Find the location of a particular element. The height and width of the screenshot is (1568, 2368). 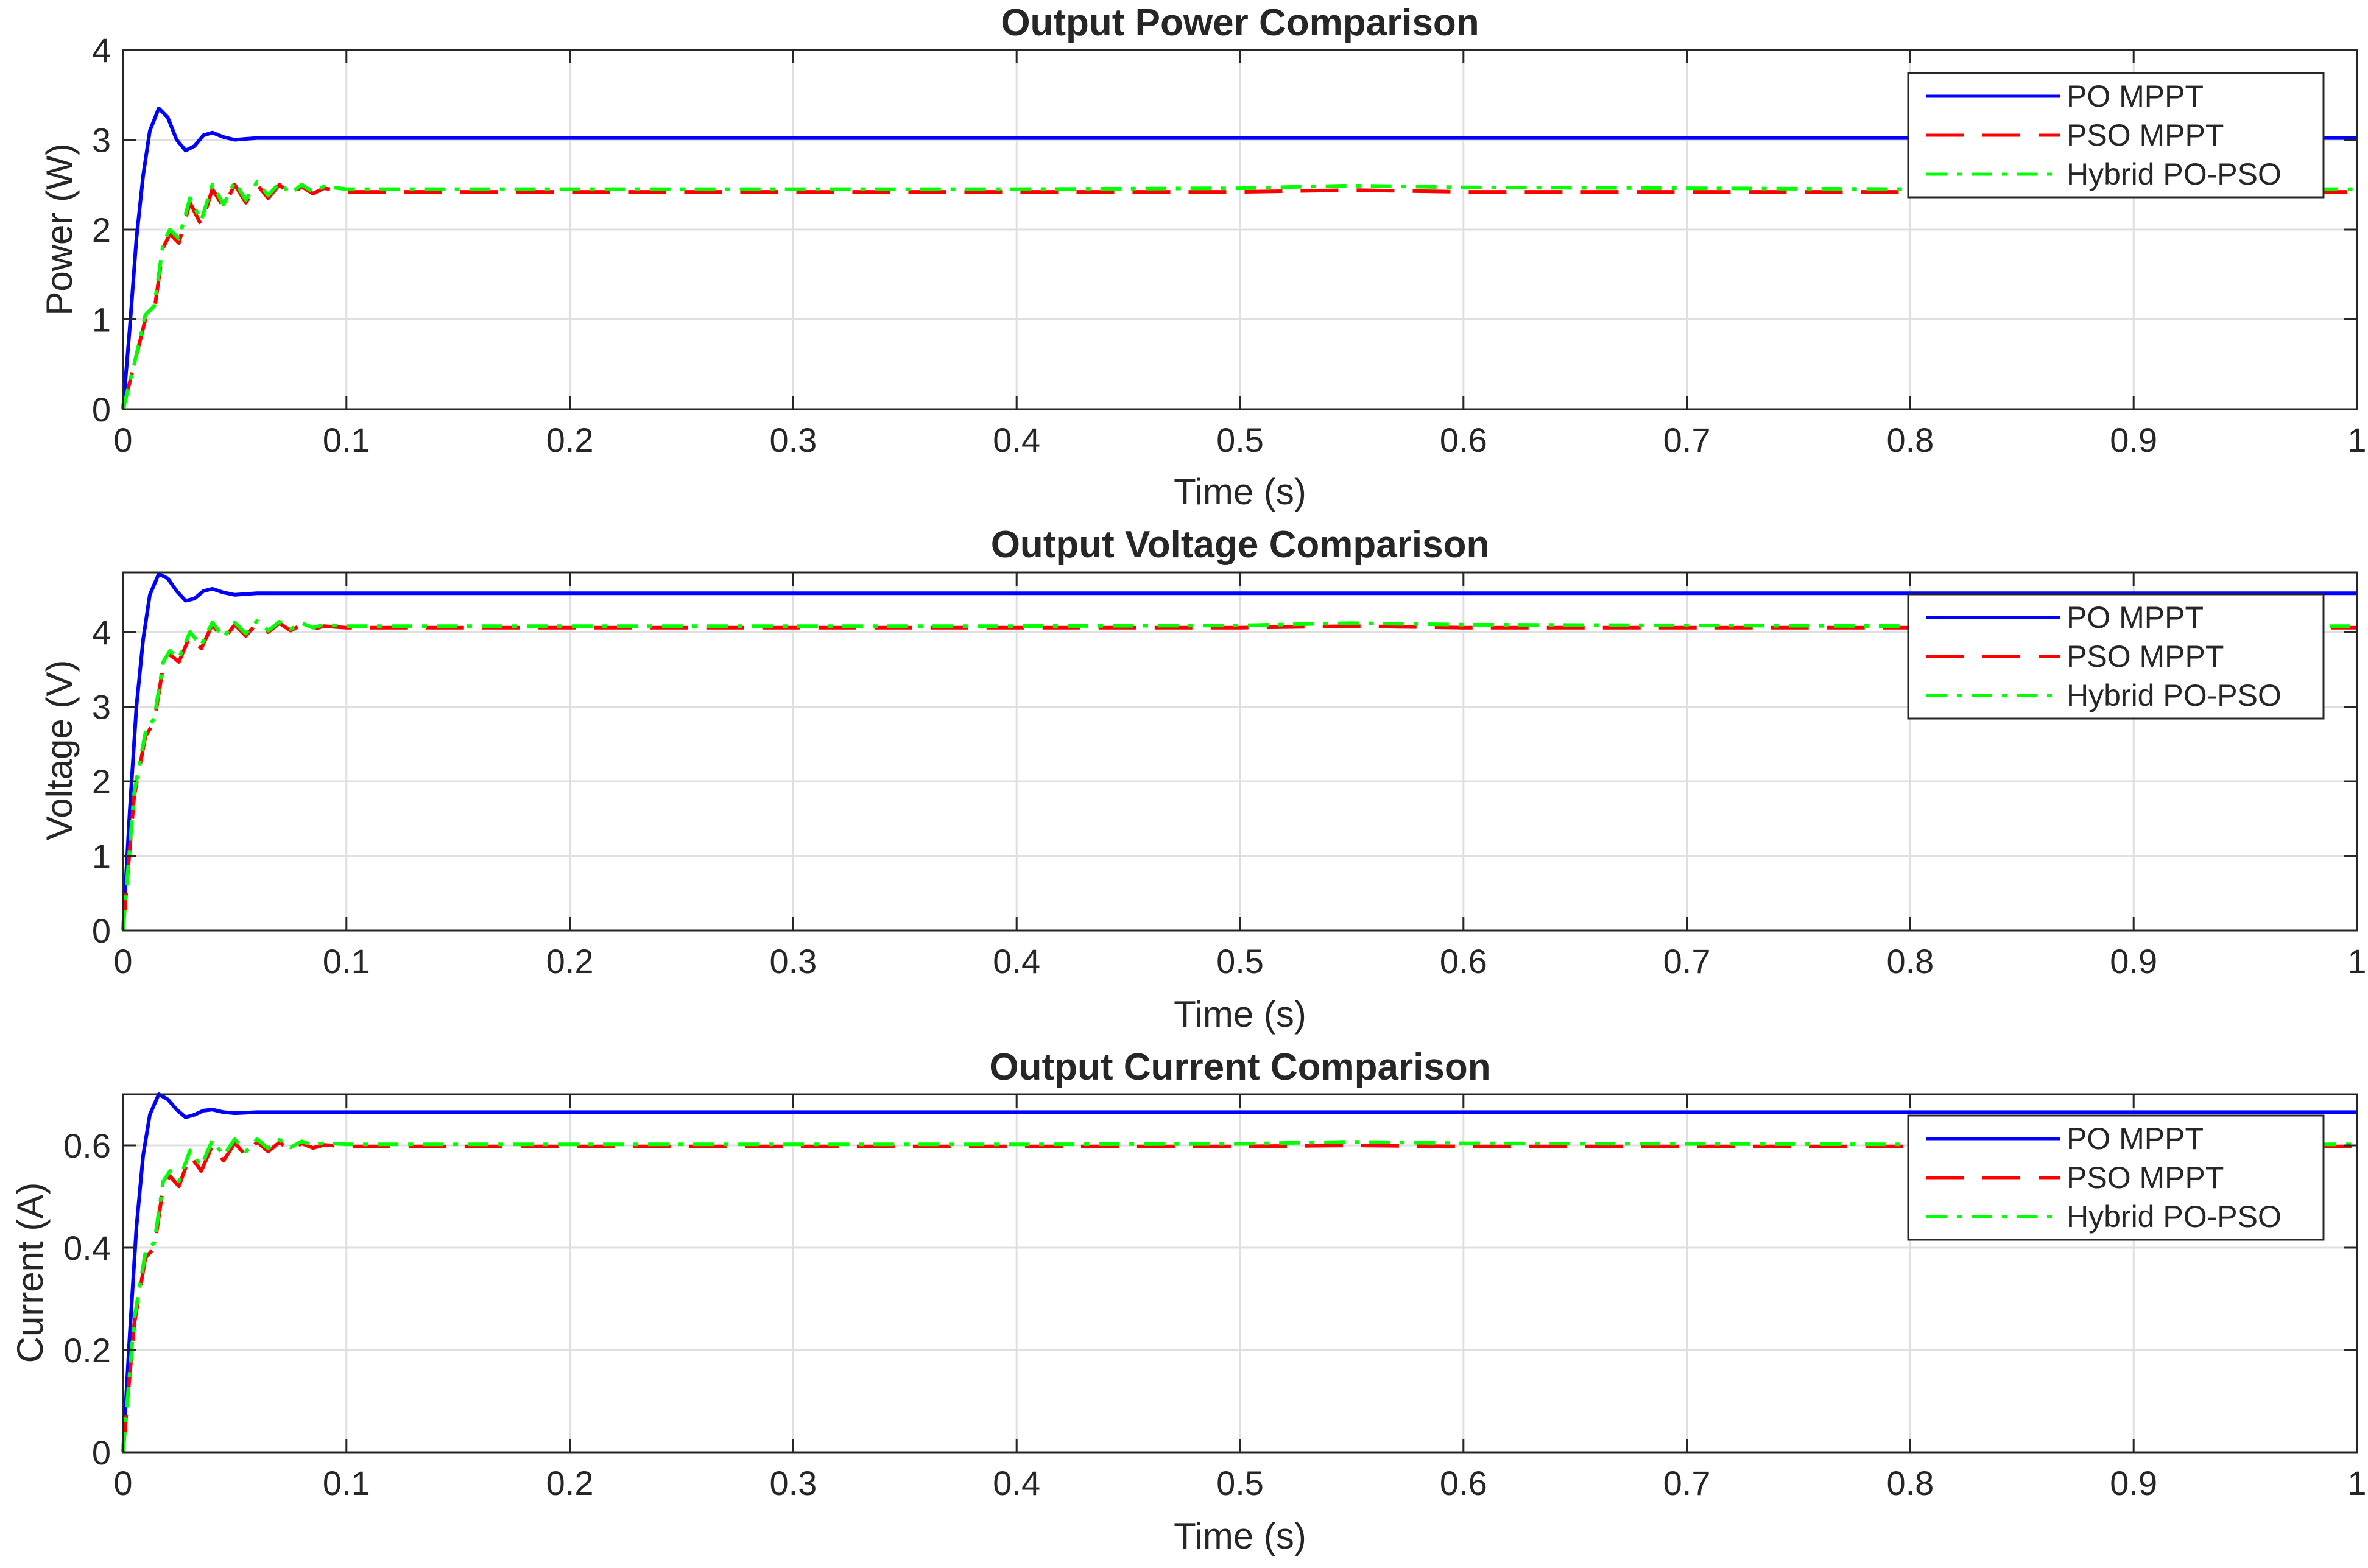

y-tick-label: 0.6 is located at coordinates (87, 1146).